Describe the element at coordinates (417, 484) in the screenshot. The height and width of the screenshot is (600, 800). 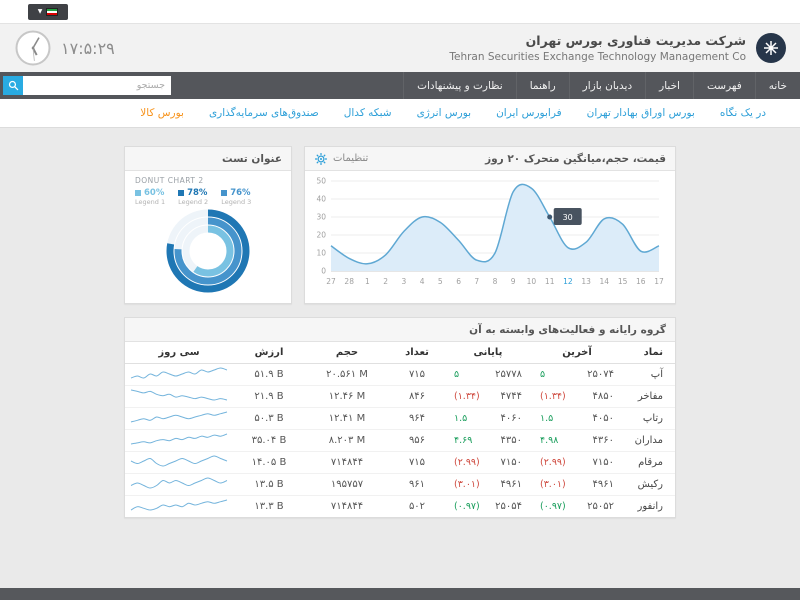
I see `cell-count: ۹۶۱` at that location.